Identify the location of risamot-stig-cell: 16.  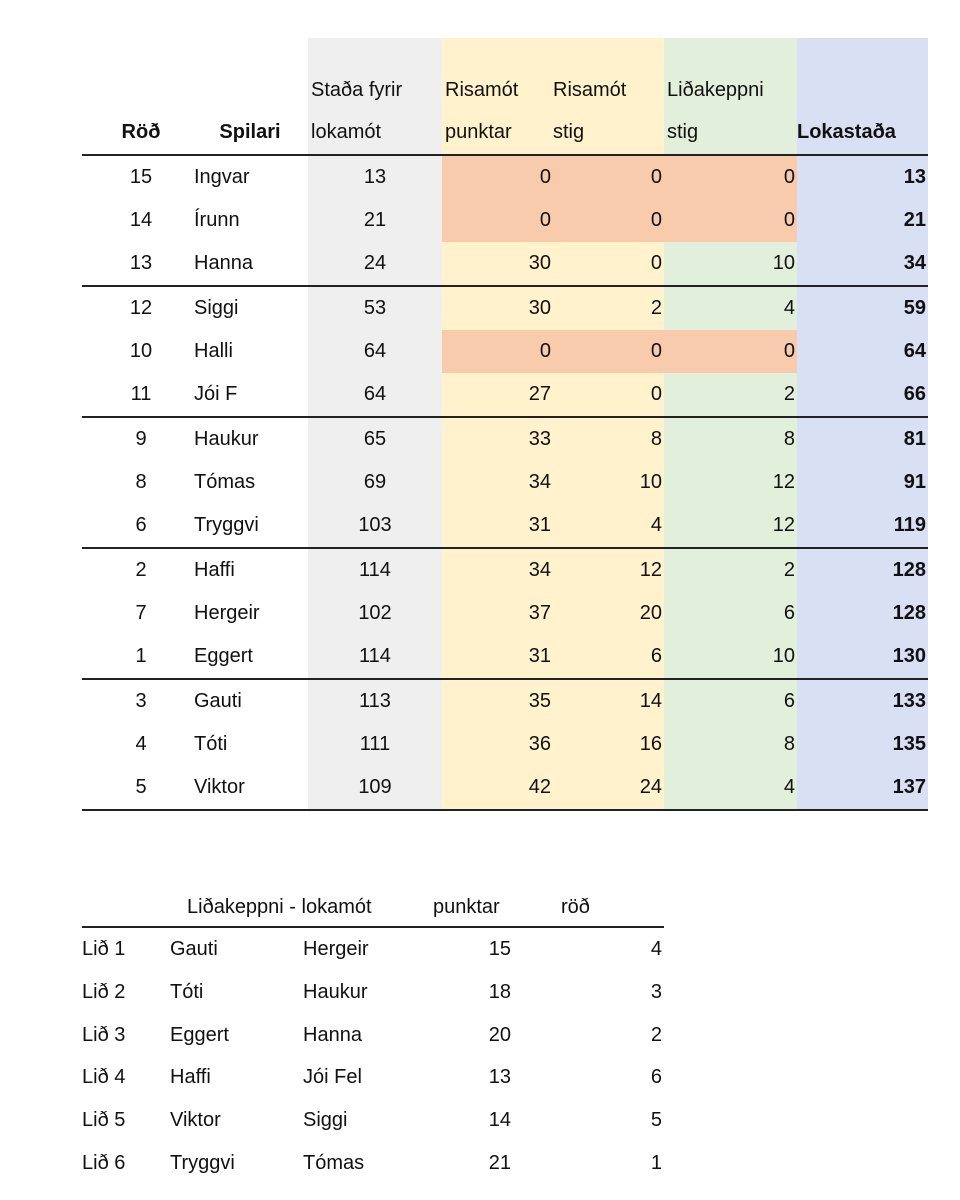
(608, 744).